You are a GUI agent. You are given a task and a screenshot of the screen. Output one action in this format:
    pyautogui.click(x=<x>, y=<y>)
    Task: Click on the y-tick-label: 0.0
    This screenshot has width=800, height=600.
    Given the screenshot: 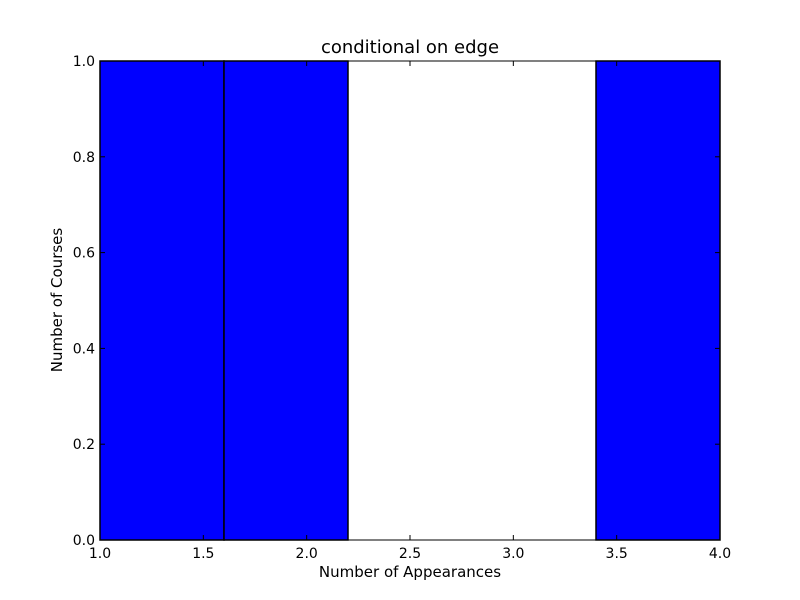 What is the action you would take?
    pyautogui.click(x=84, y=541)
    